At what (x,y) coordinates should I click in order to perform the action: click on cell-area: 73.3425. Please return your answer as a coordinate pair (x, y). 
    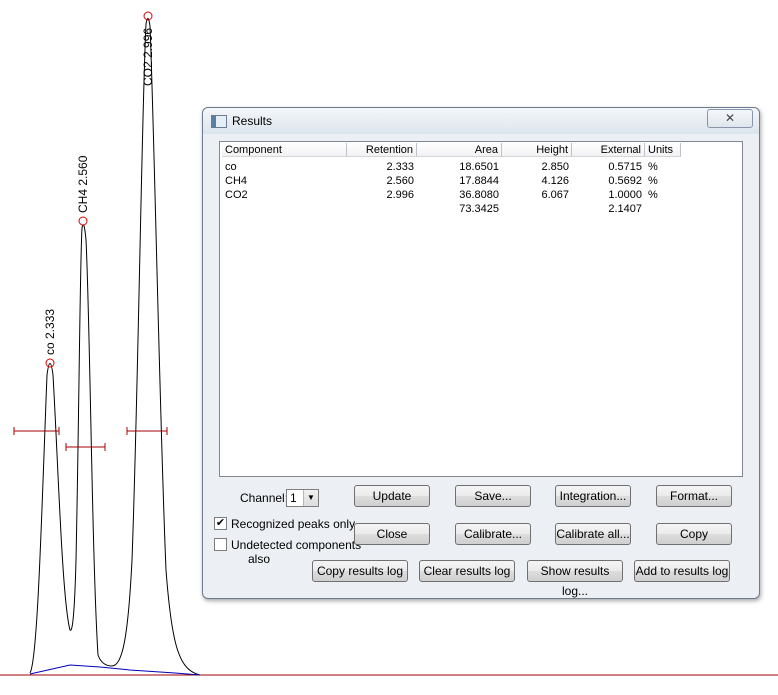
    Looking at the image, I should click on (479, 209).